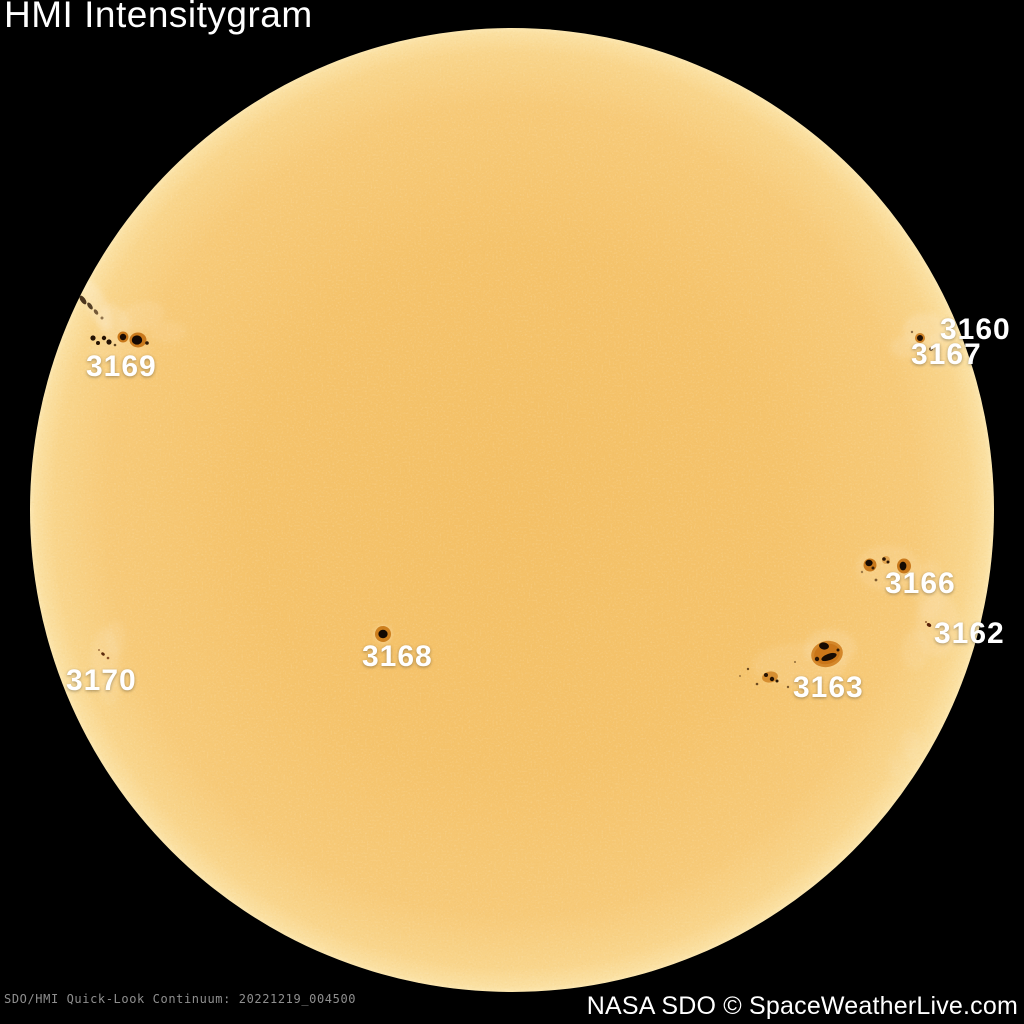 The width and height of the screenshot is (1024, 1024). Describe the element at coordinates (802, 1006) in the screenshot. I see `credit-text: NASA SDO © SpaceWeatherLive.com` at that location.